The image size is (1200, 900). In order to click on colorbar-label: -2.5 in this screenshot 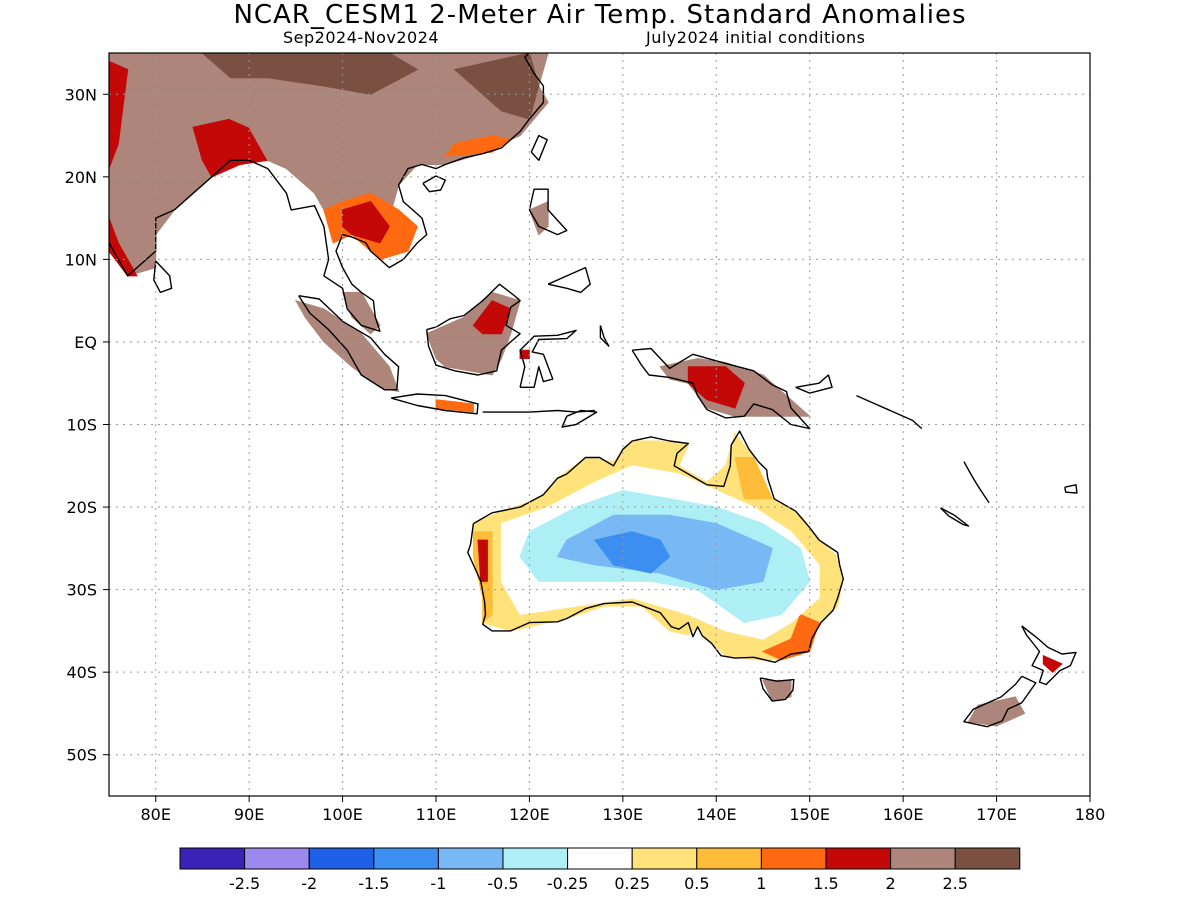, I will do `click(244, 883)`.